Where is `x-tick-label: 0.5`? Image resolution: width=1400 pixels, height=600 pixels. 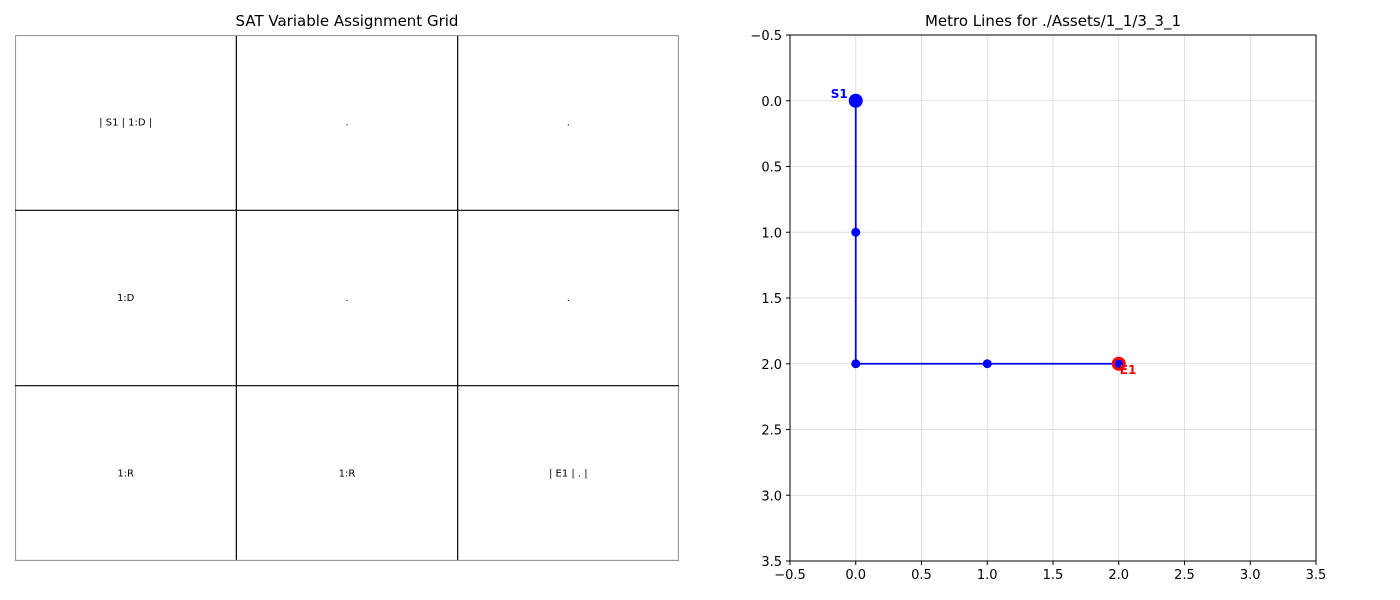
x-tick-label: 0.5 is located at coordinates (921, 575).